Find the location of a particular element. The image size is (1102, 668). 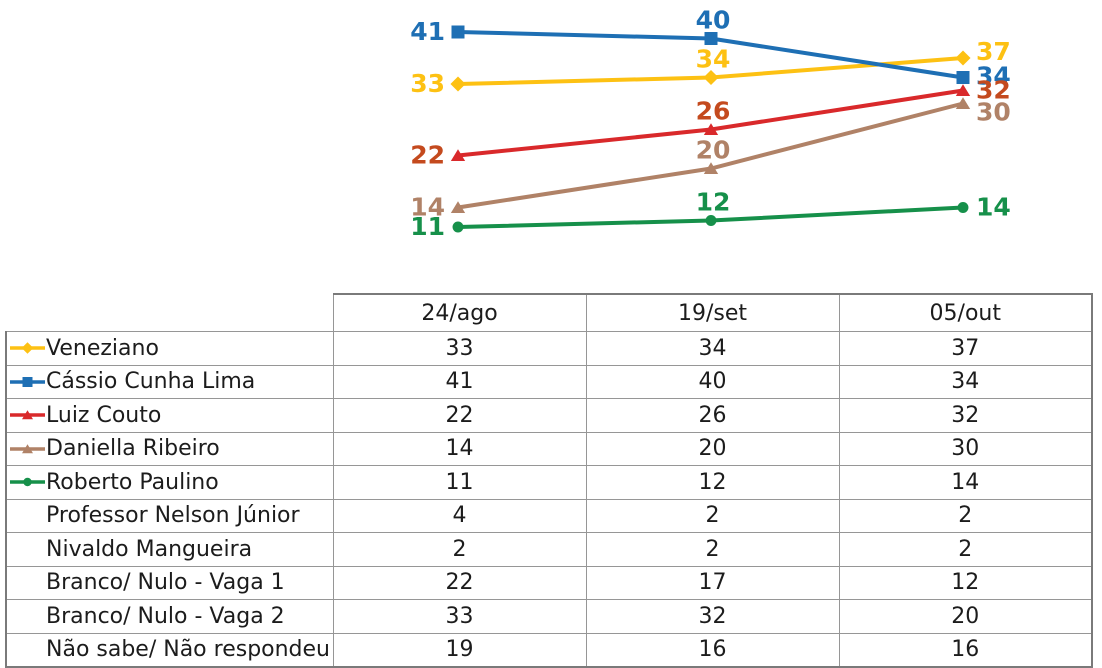

legend-swatch-luiz-couto is located at coordinates (27, 415).